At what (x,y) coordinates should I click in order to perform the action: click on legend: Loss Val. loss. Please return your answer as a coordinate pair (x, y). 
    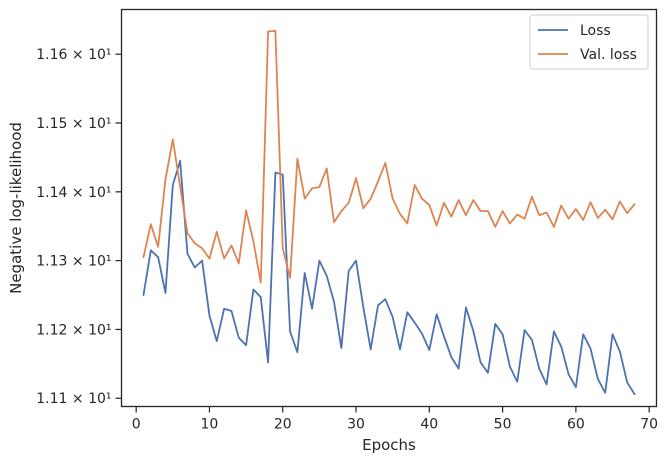
    Looking at the image, I should click on (589, 42).